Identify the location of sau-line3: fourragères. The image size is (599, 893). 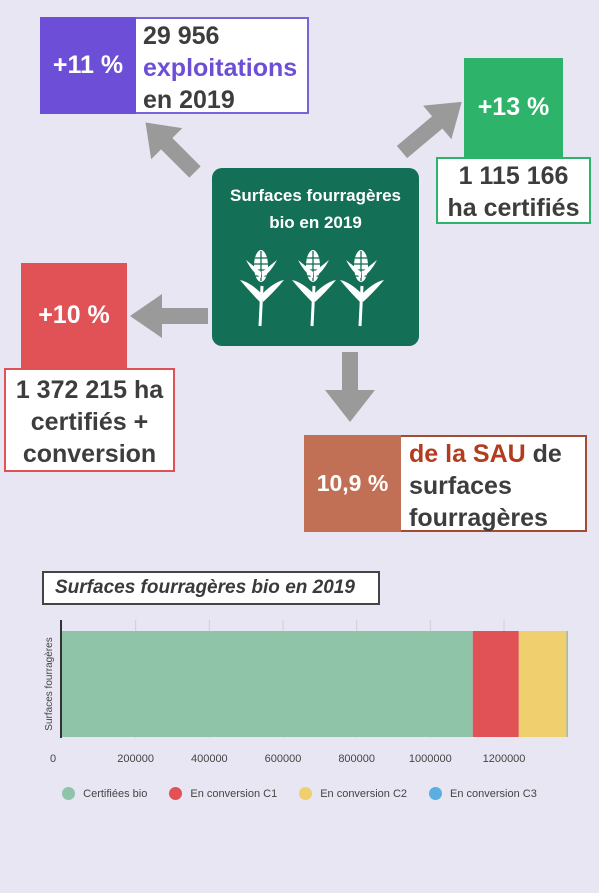
(478, 518).